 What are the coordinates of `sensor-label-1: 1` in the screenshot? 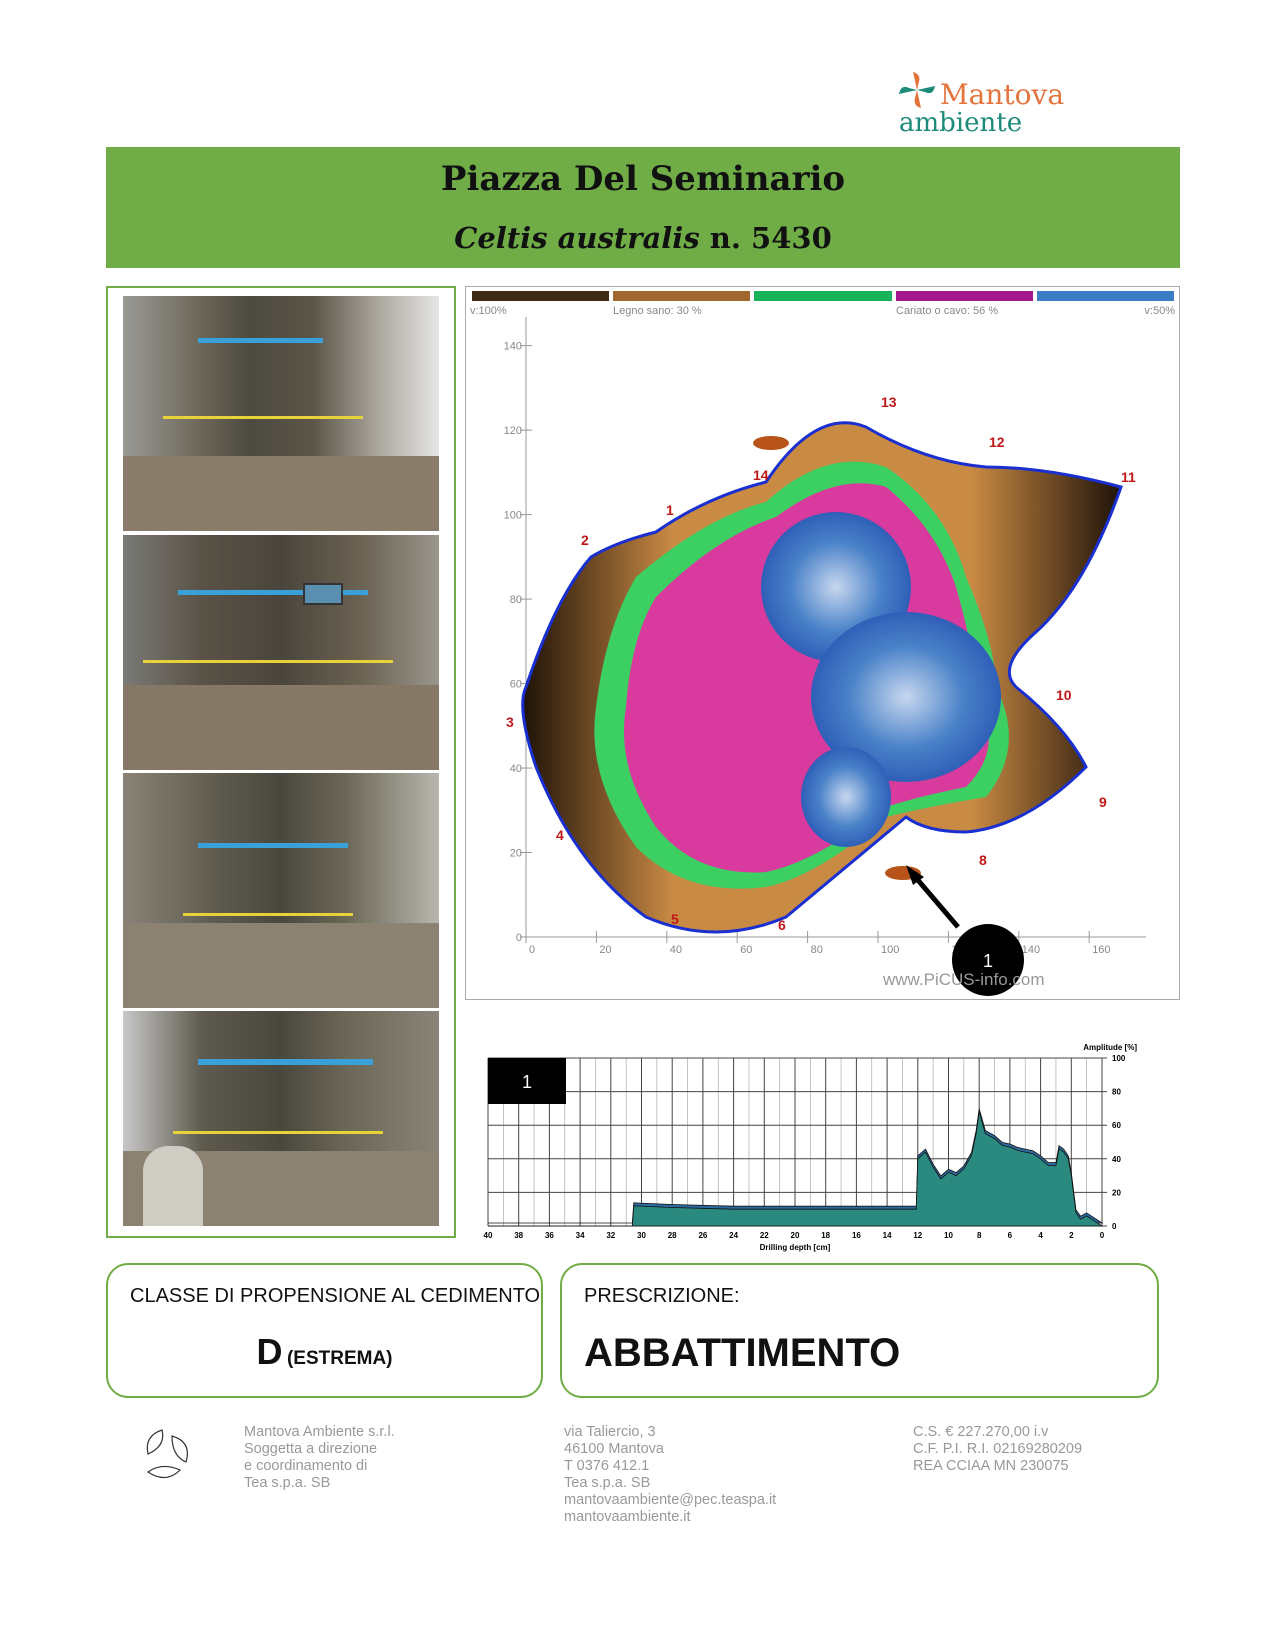 It's located at (670, 510).